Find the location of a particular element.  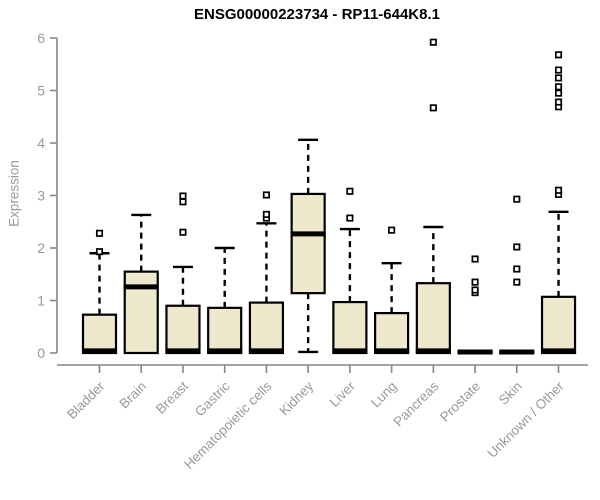

x-tick-label: Unknown / Other is located at coordinates (525, 419).